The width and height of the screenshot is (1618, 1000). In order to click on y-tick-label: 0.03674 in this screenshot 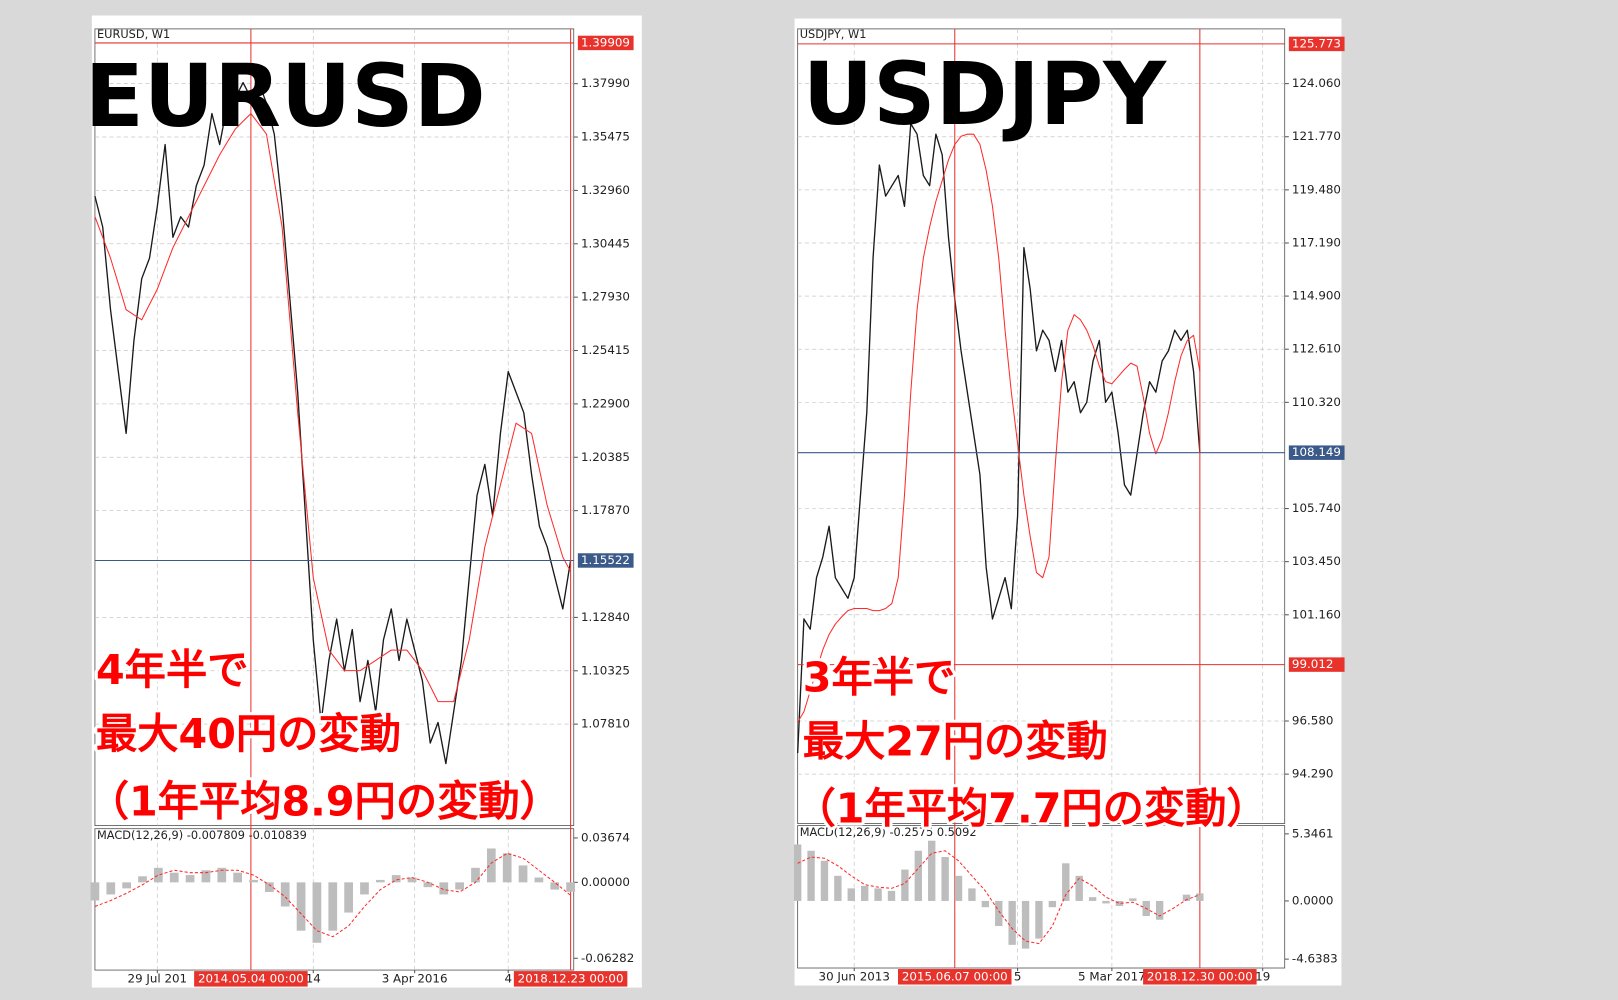, I will do `click(605, 837)`.